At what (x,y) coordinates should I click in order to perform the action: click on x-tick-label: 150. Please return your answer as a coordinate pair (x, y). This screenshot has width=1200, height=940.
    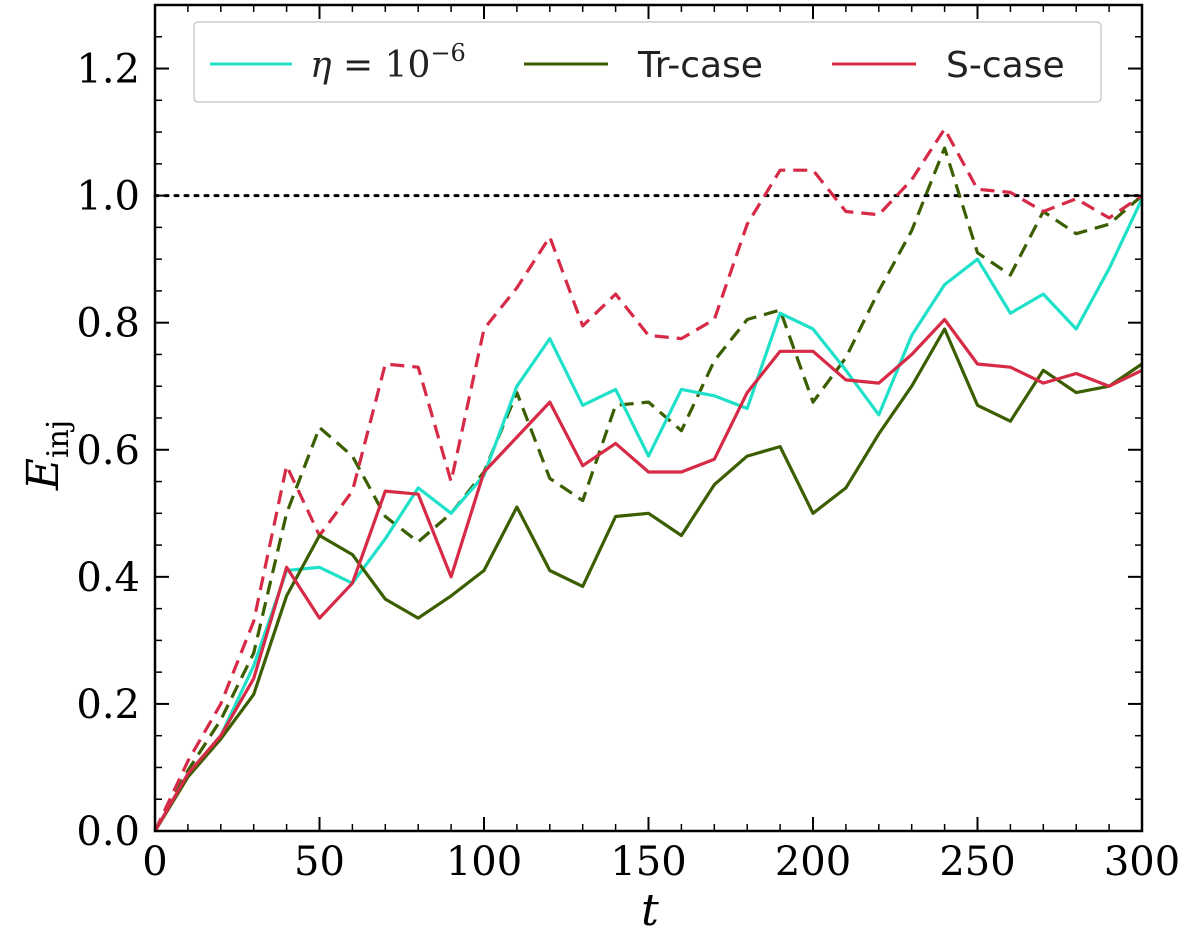
    Looking at the image, I should click on (648, 862).